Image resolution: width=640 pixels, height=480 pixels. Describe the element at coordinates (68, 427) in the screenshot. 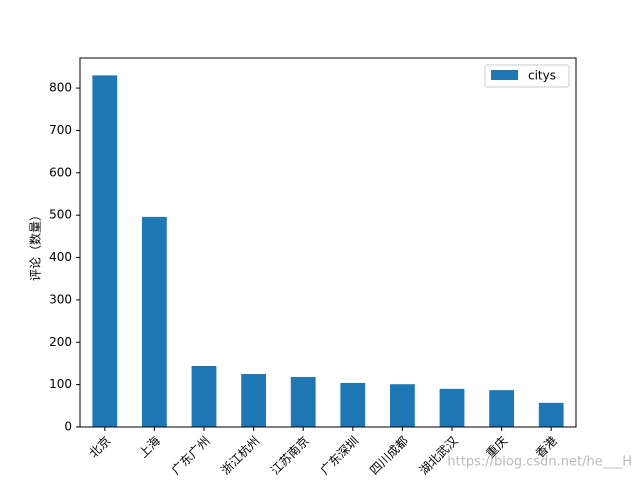

I see `y-tick-label: 0` at that location.